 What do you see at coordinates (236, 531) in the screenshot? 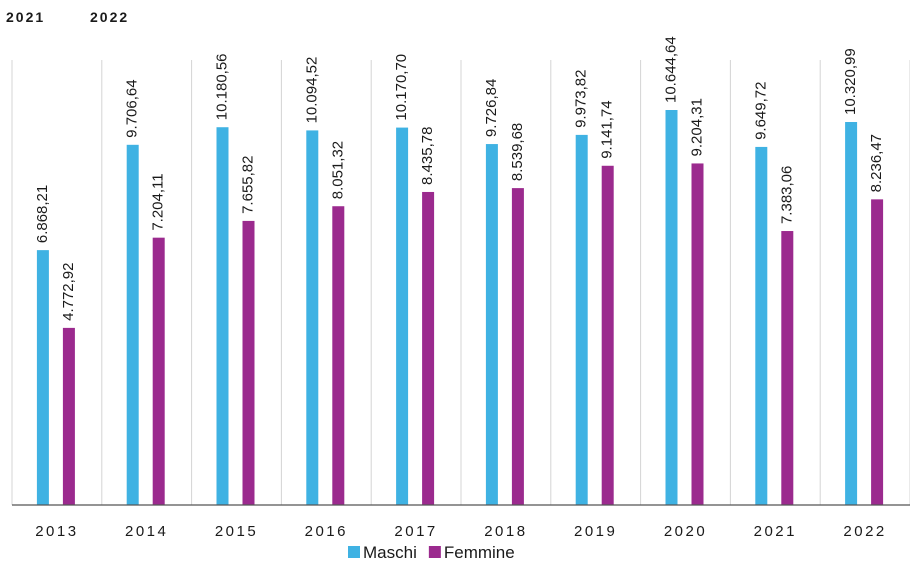
I see `x-tick-label: 2015` at bounding box center [236, 531].